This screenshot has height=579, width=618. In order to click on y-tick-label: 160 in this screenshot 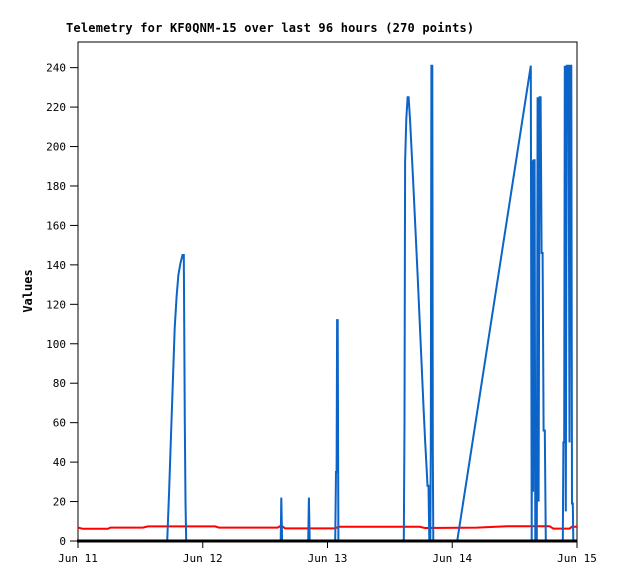, I will do `click(56, 225)`.